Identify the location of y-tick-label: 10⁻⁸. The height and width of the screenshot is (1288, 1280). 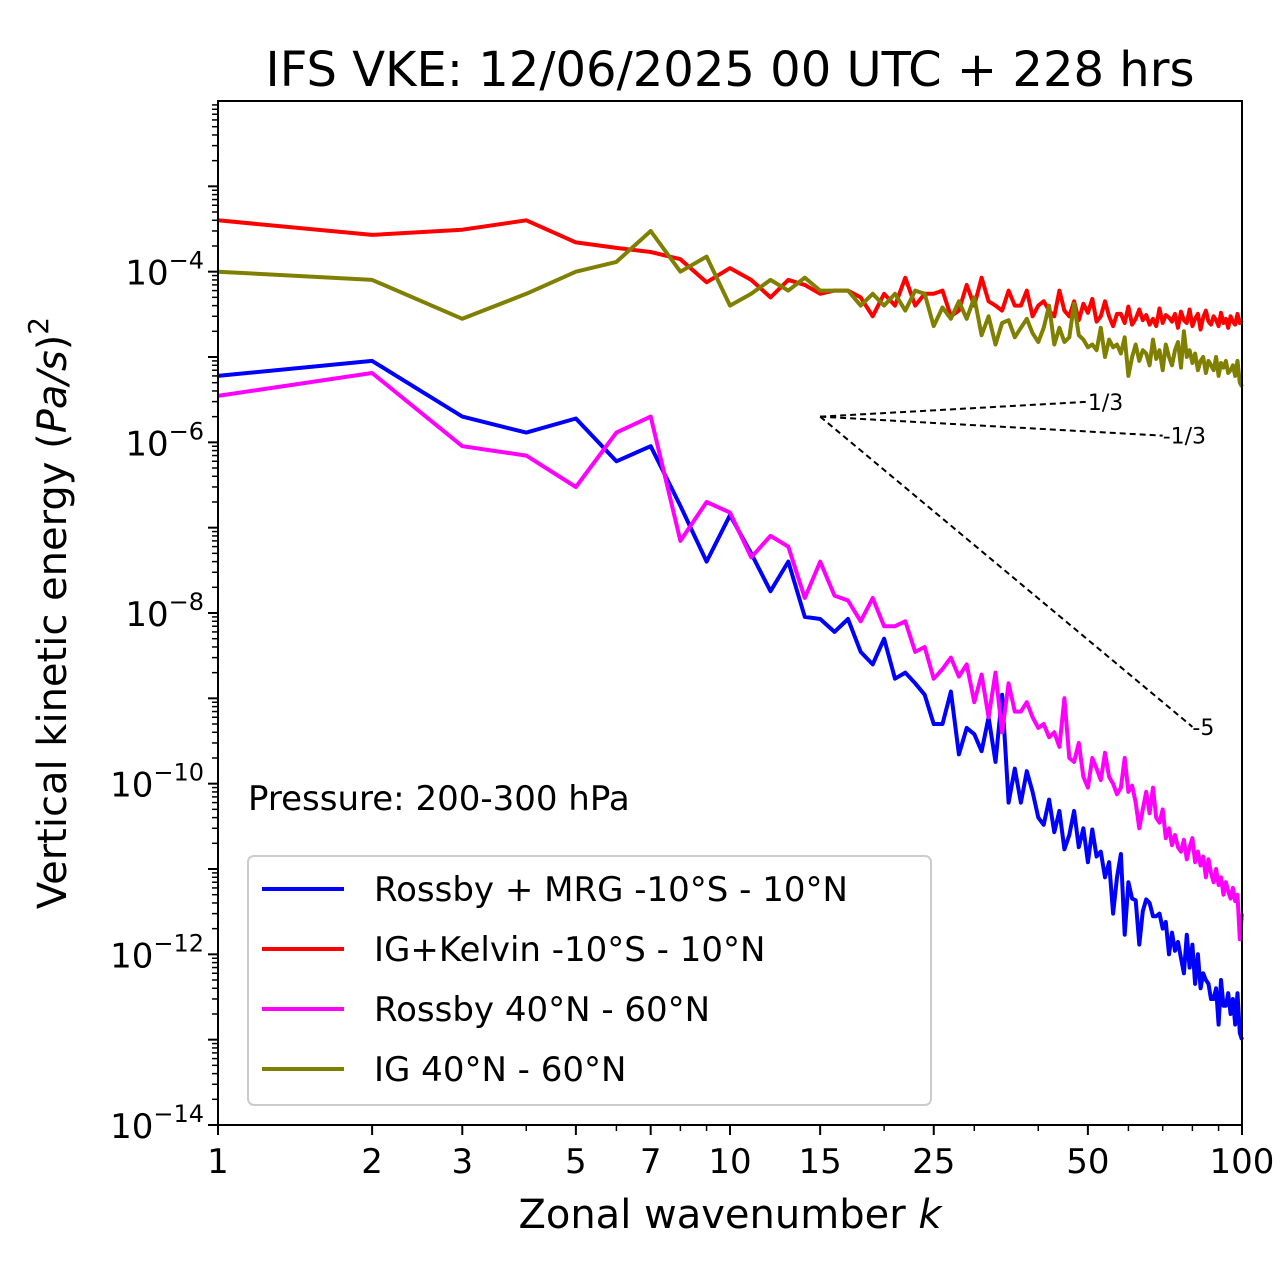
(164, 611).